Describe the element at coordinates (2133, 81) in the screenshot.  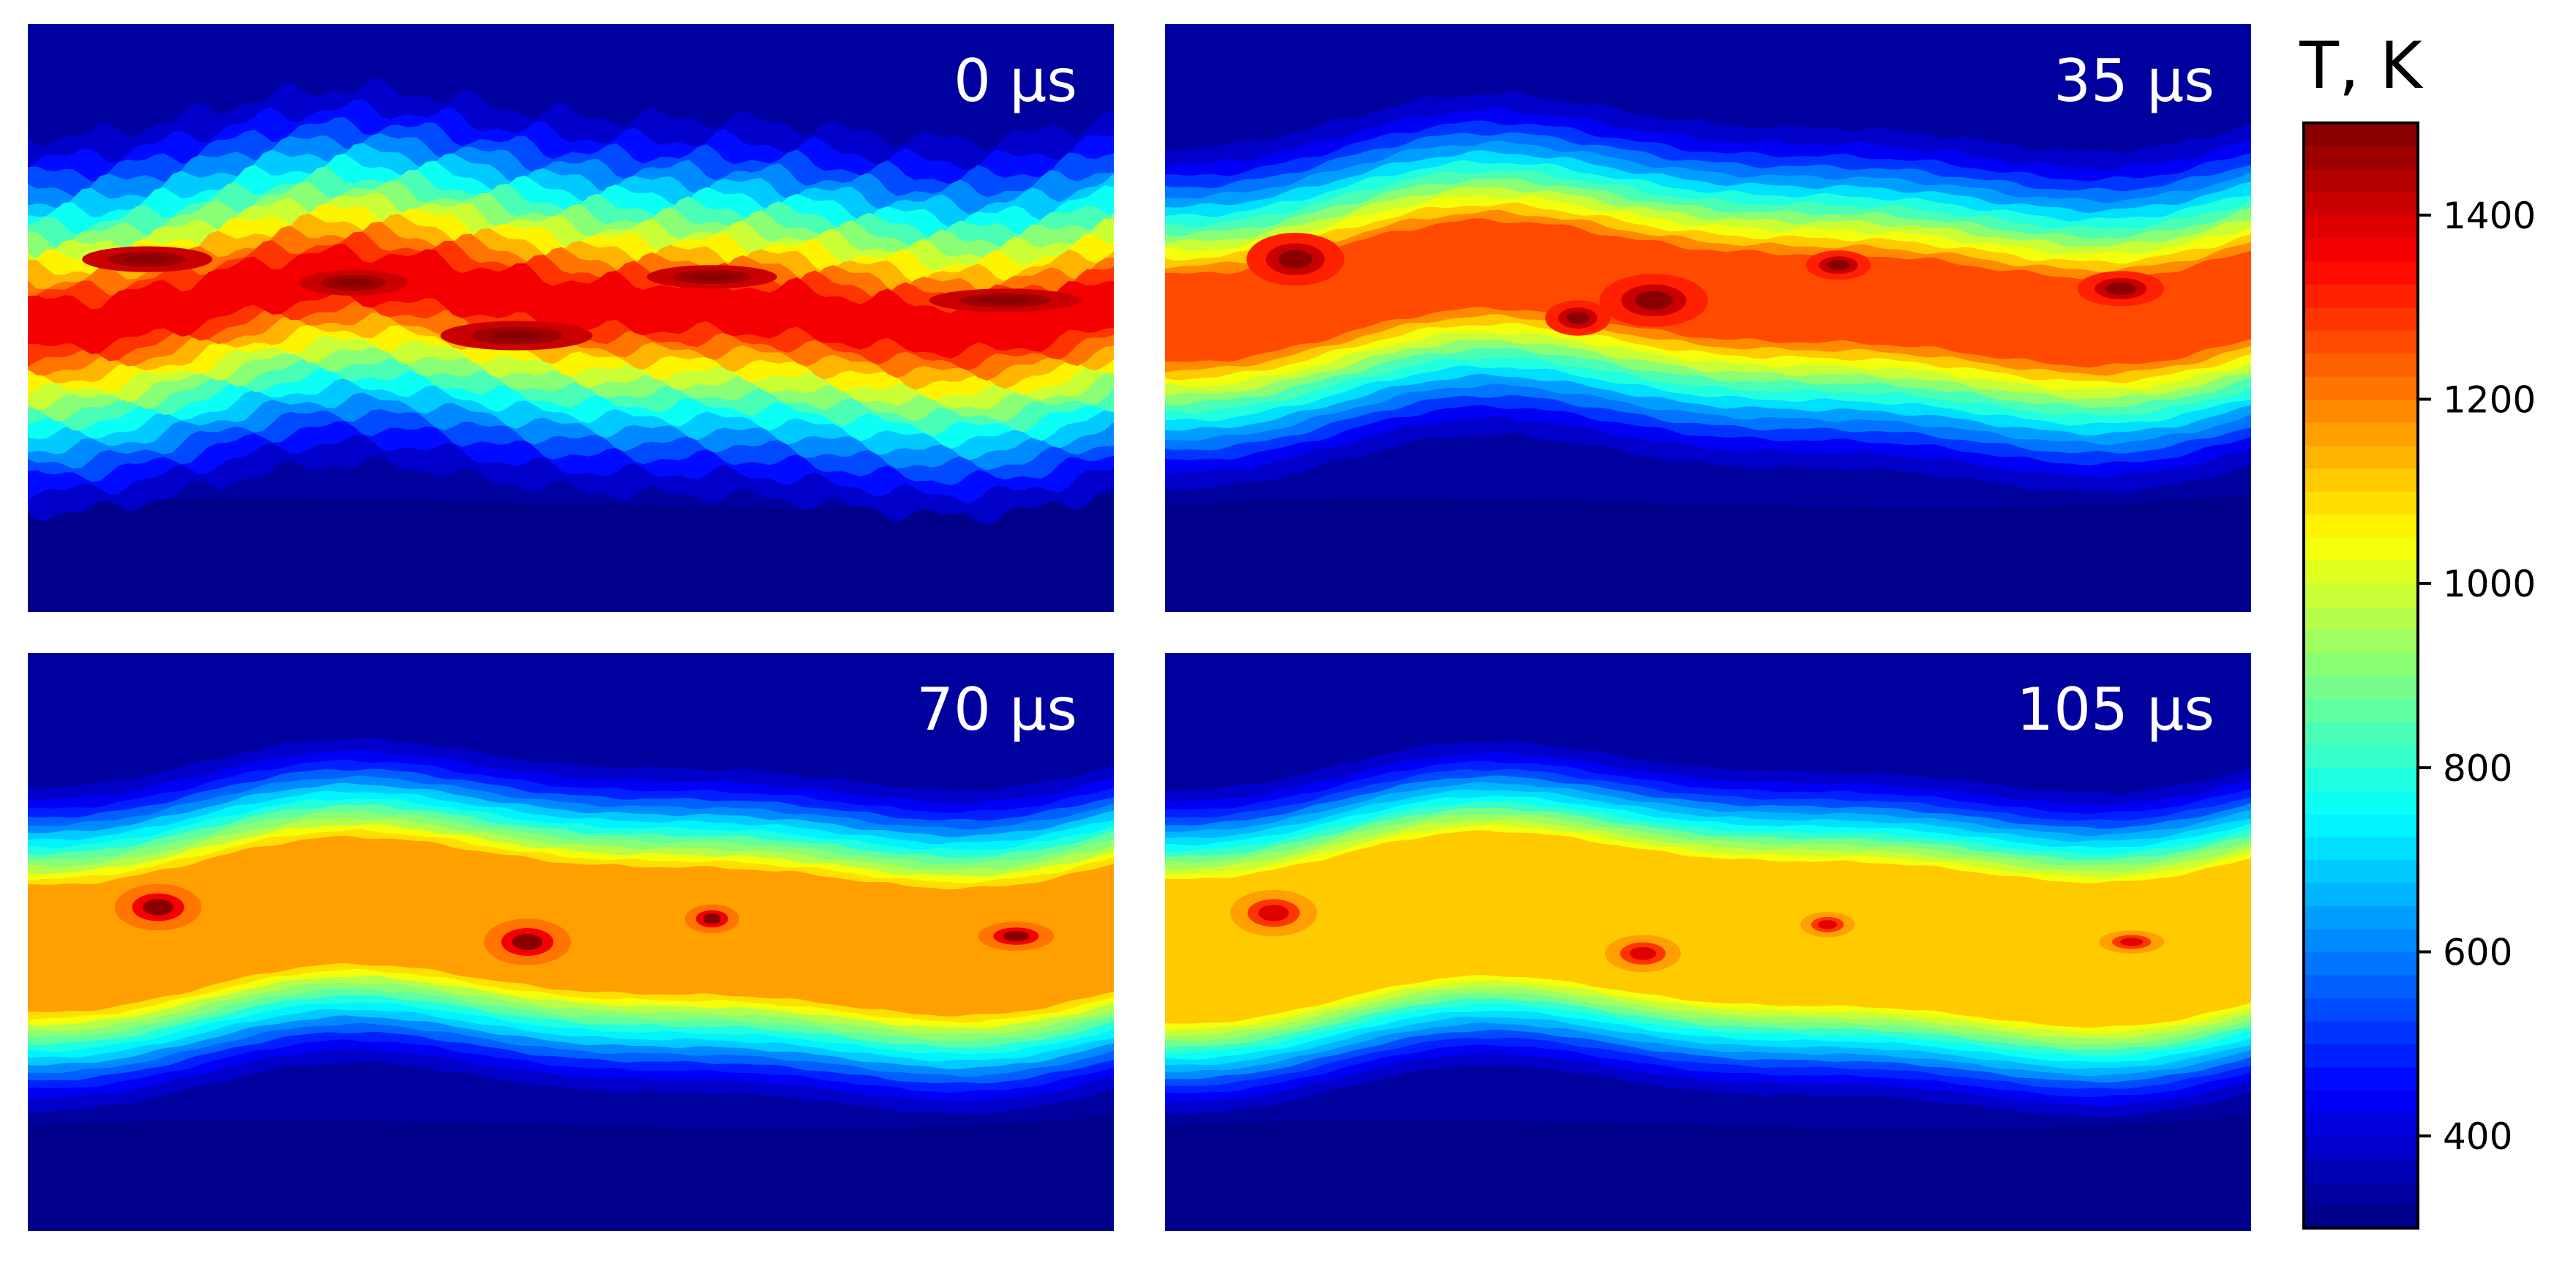
I see `panel-time-label: 35 μs` at that location.